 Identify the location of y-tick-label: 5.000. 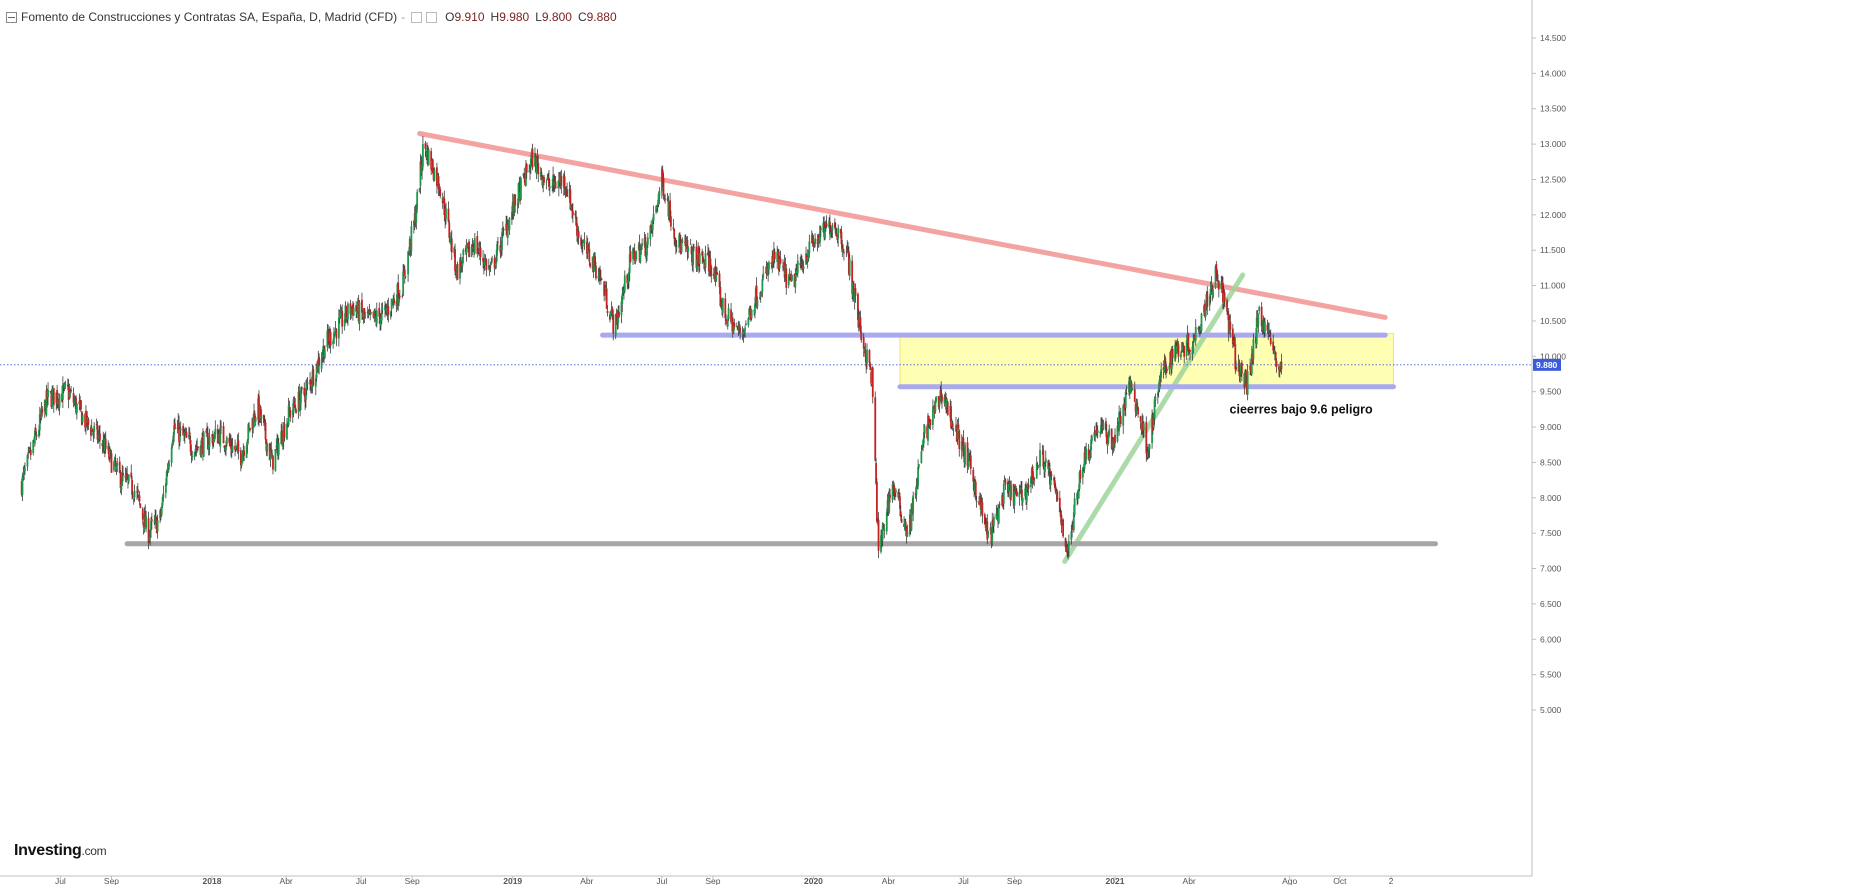
(1551, 710).